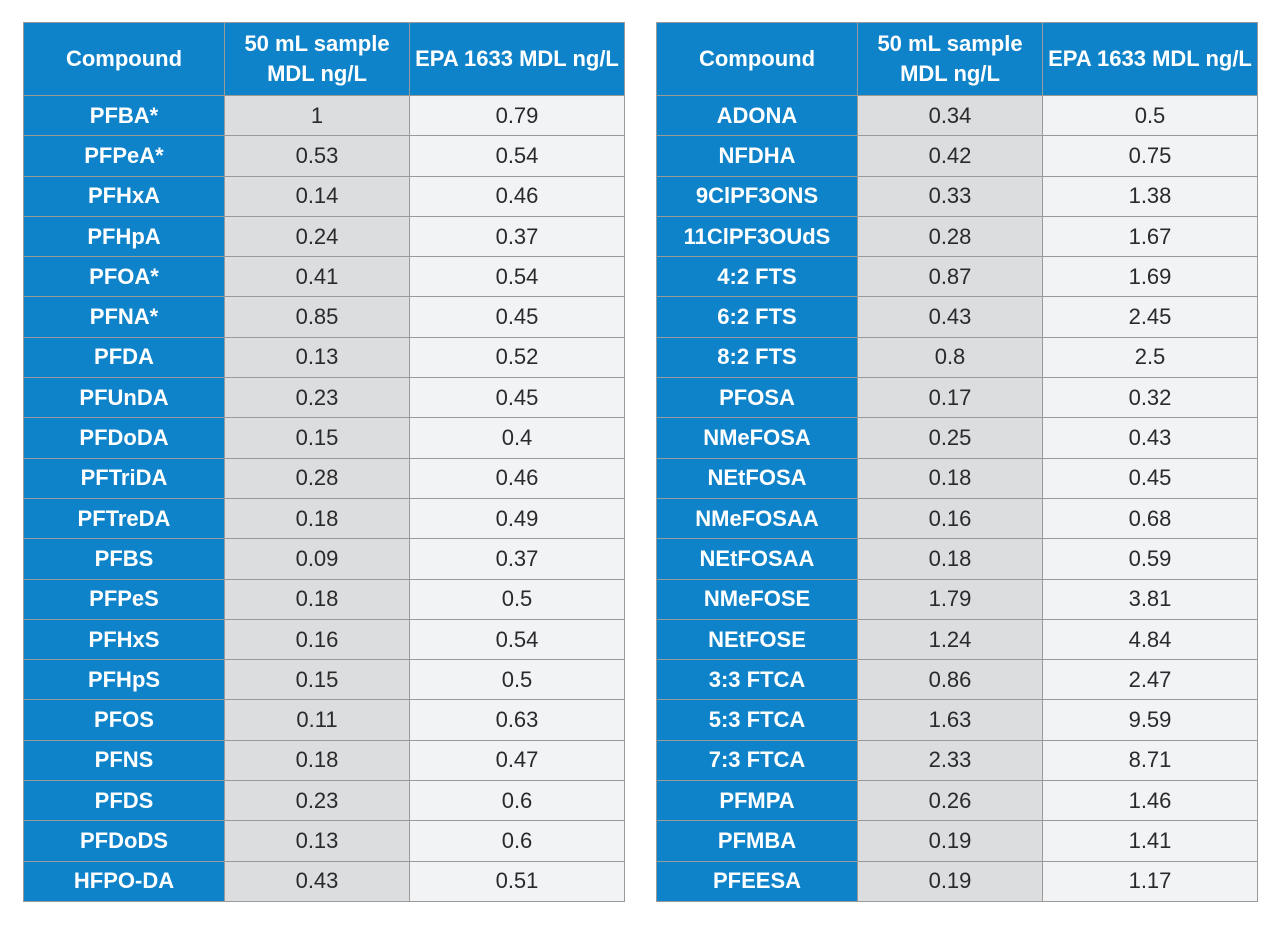  I want to click on epa-mdl-cell: 1.17, so click(1150, 881).